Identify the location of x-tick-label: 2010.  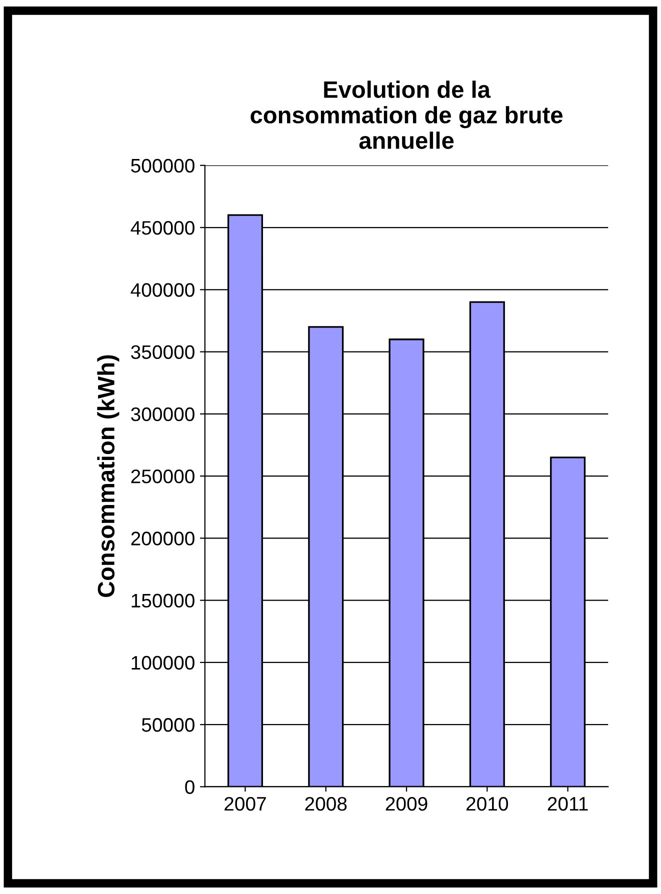
(487, 803).